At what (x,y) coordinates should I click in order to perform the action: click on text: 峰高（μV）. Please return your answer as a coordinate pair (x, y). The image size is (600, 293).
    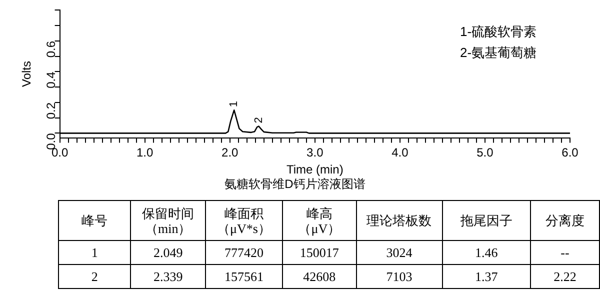
    Looking at the image, I should click on (319, 220).